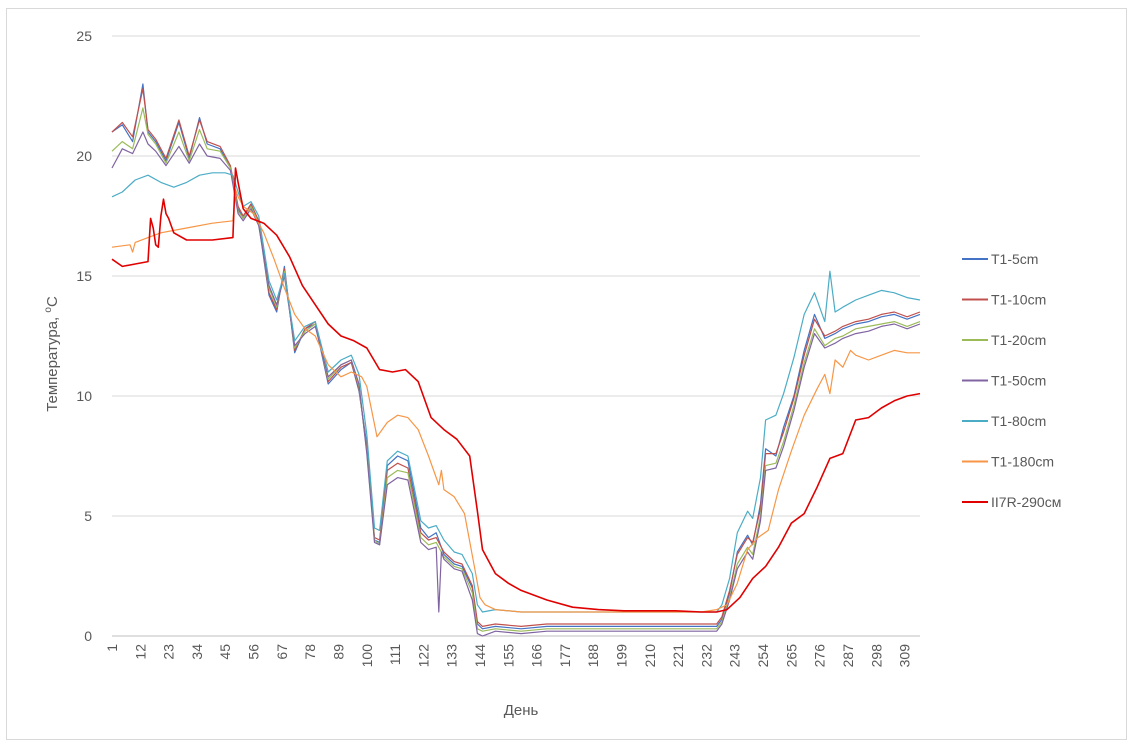  What do you see at coordinates (452, 656) in the screenshot?
I see `x-tick-label: 133` at bounding box center [452, 656].